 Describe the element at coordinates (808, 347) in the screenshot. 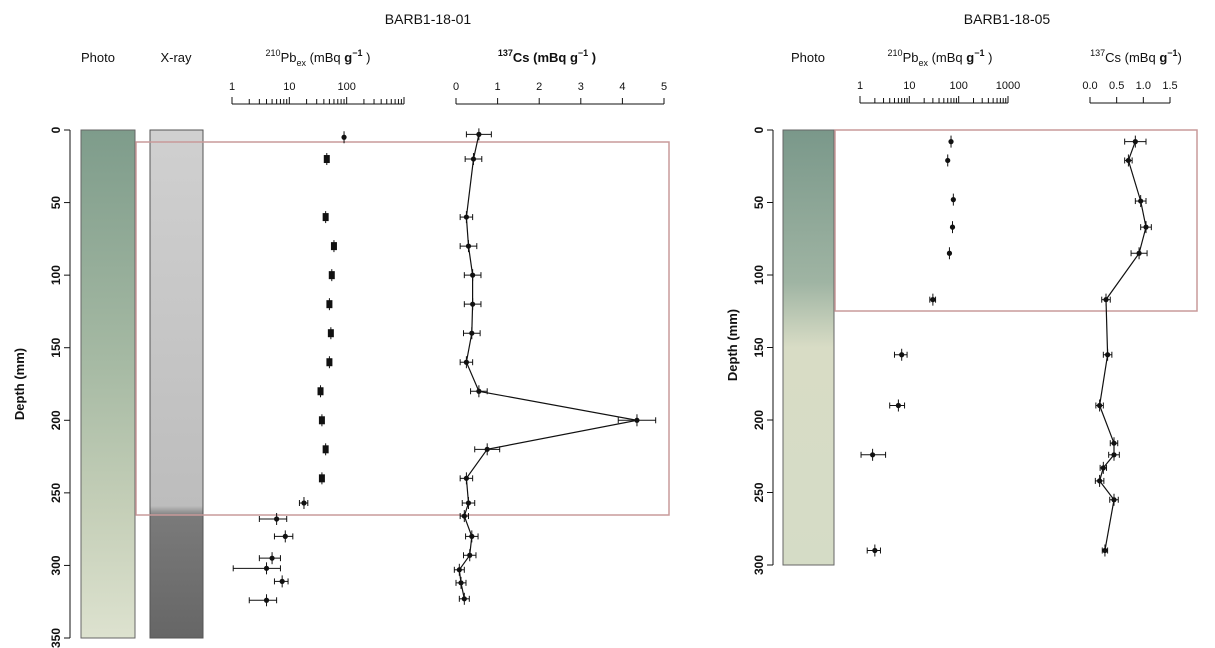

I see `core-photo` at that location.